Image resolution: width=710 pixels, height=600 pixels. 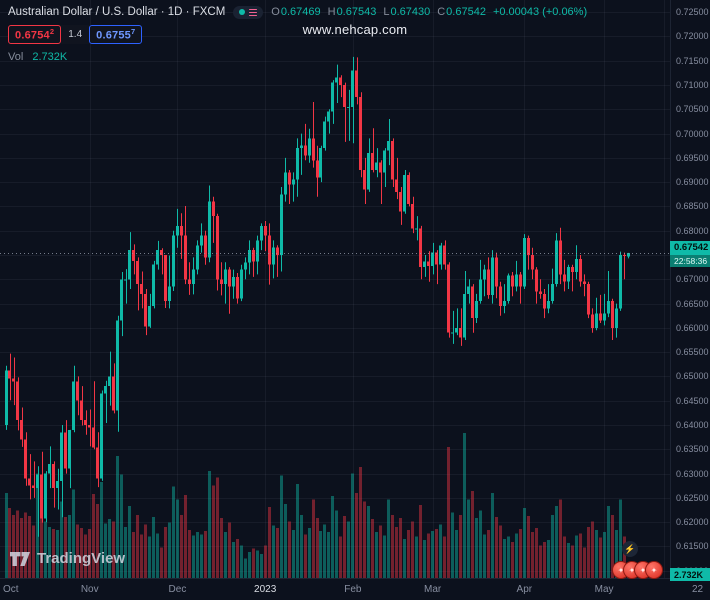 I want to click on time-tick-label: Apr, so click(x=524, y=589).